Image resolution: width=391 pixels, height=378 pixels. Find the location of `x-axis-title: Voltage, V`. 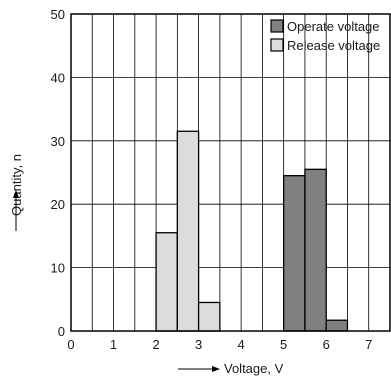

x-axis-title: Voltage, V is located at coordinates (254, 368).